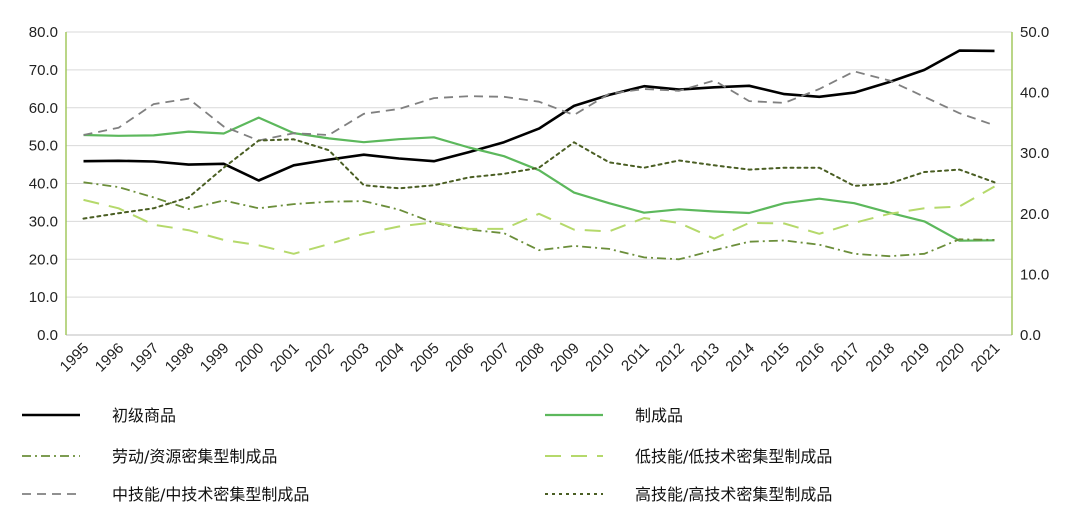 Image resolution: width=1080 pixels, height=514 pixels. What do you see at coordinates (215, 358) in the screenshot?
I see `x-tick-label: 1999` at bounding box center [215, 358].